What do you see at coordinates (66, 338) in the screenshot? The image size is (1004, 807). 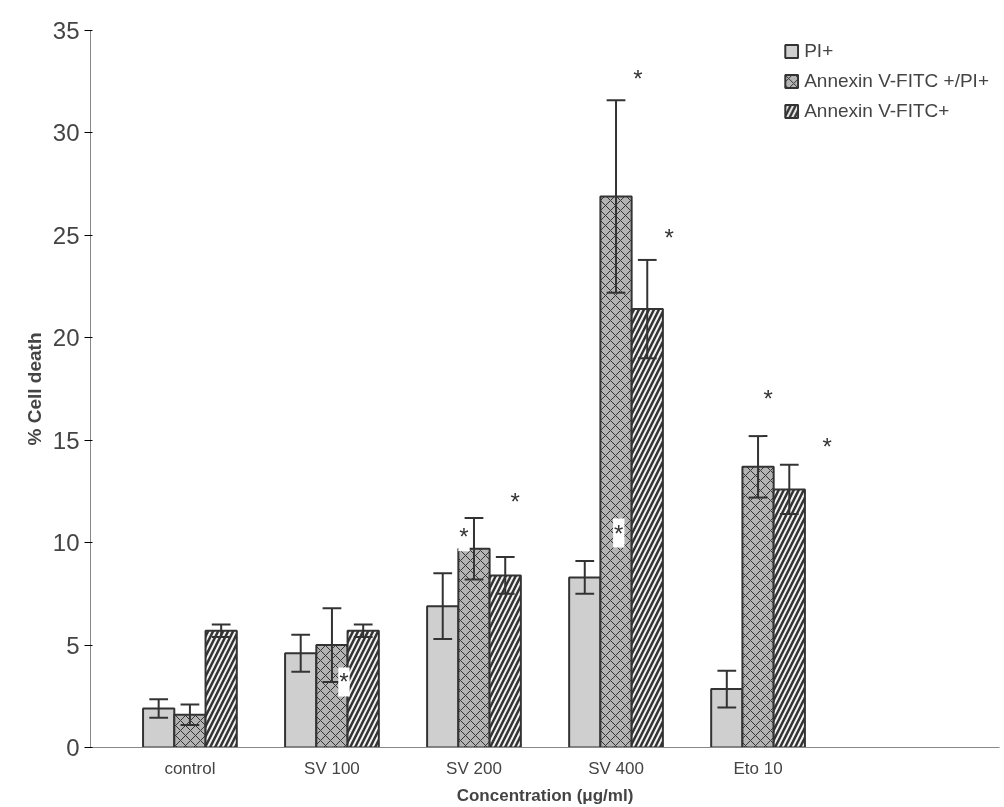 I see `y-tick-label: 20` at bounding box center [66, 338].